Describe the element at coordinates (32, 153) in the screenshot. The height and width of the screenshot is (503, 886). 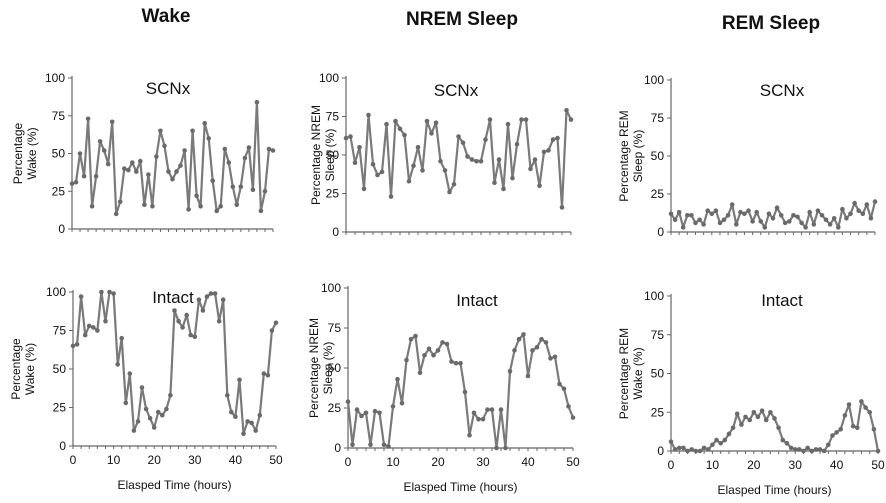
I see `y-axis-label: Wake (%)` at that location.